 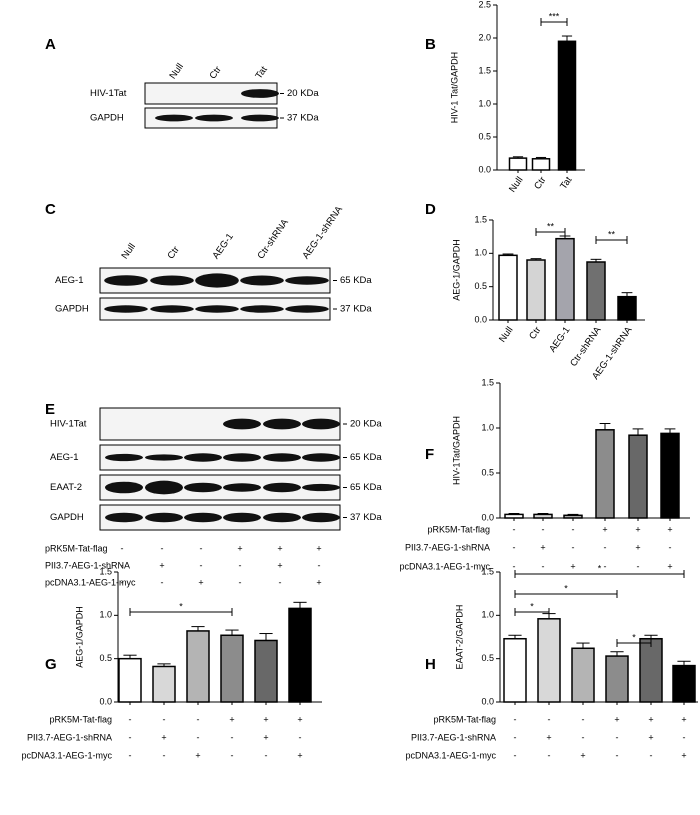 What do you see at coordinates (430, 209) in the screenshot?
I see `panel-label: D` at bounding box center [430, 209].